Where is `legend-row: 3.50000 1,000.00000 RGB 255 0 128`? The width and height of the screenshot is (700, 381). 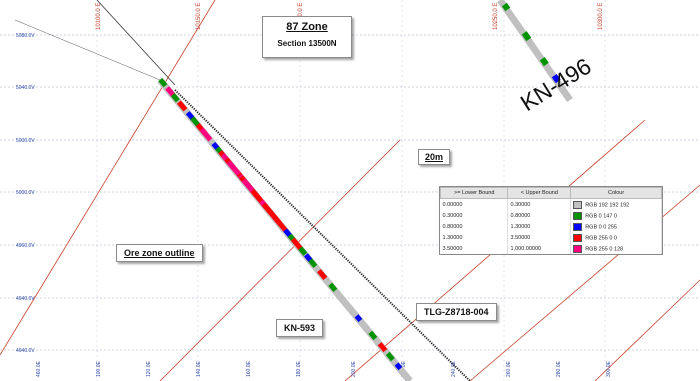 legend-row: 3.50000 1,000.00000 RGB 255 0 128 is located at coordinates (551, 248).